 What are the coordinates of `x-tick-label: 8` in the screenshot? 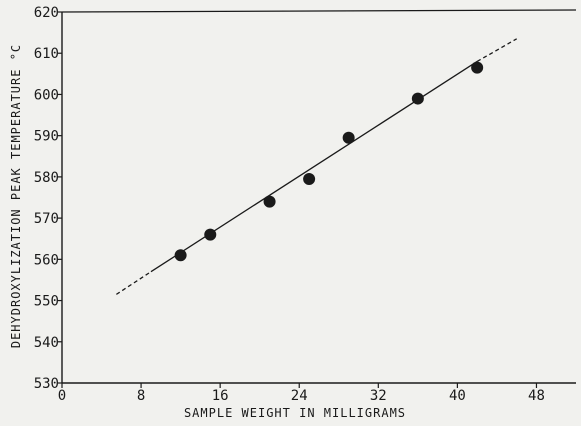 It's located at (141, 396).